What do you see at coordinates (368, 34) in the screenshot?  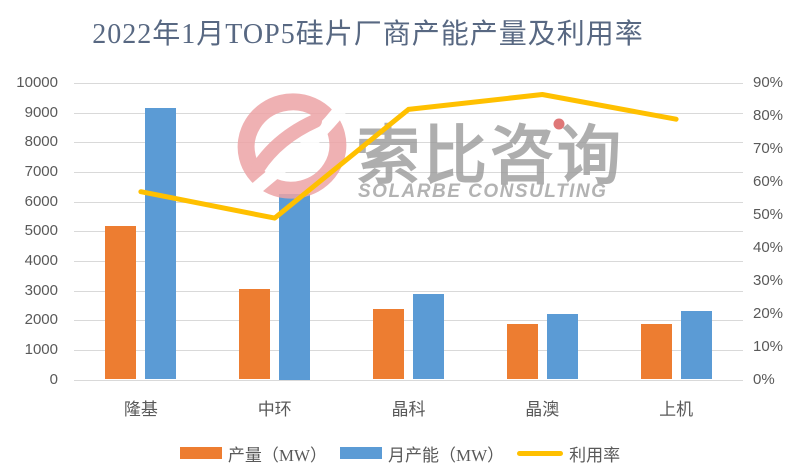 I see `chart-title: 2022年1月TOP5硅片厂商产能产量及利用率` at bounding box center [368, 34].